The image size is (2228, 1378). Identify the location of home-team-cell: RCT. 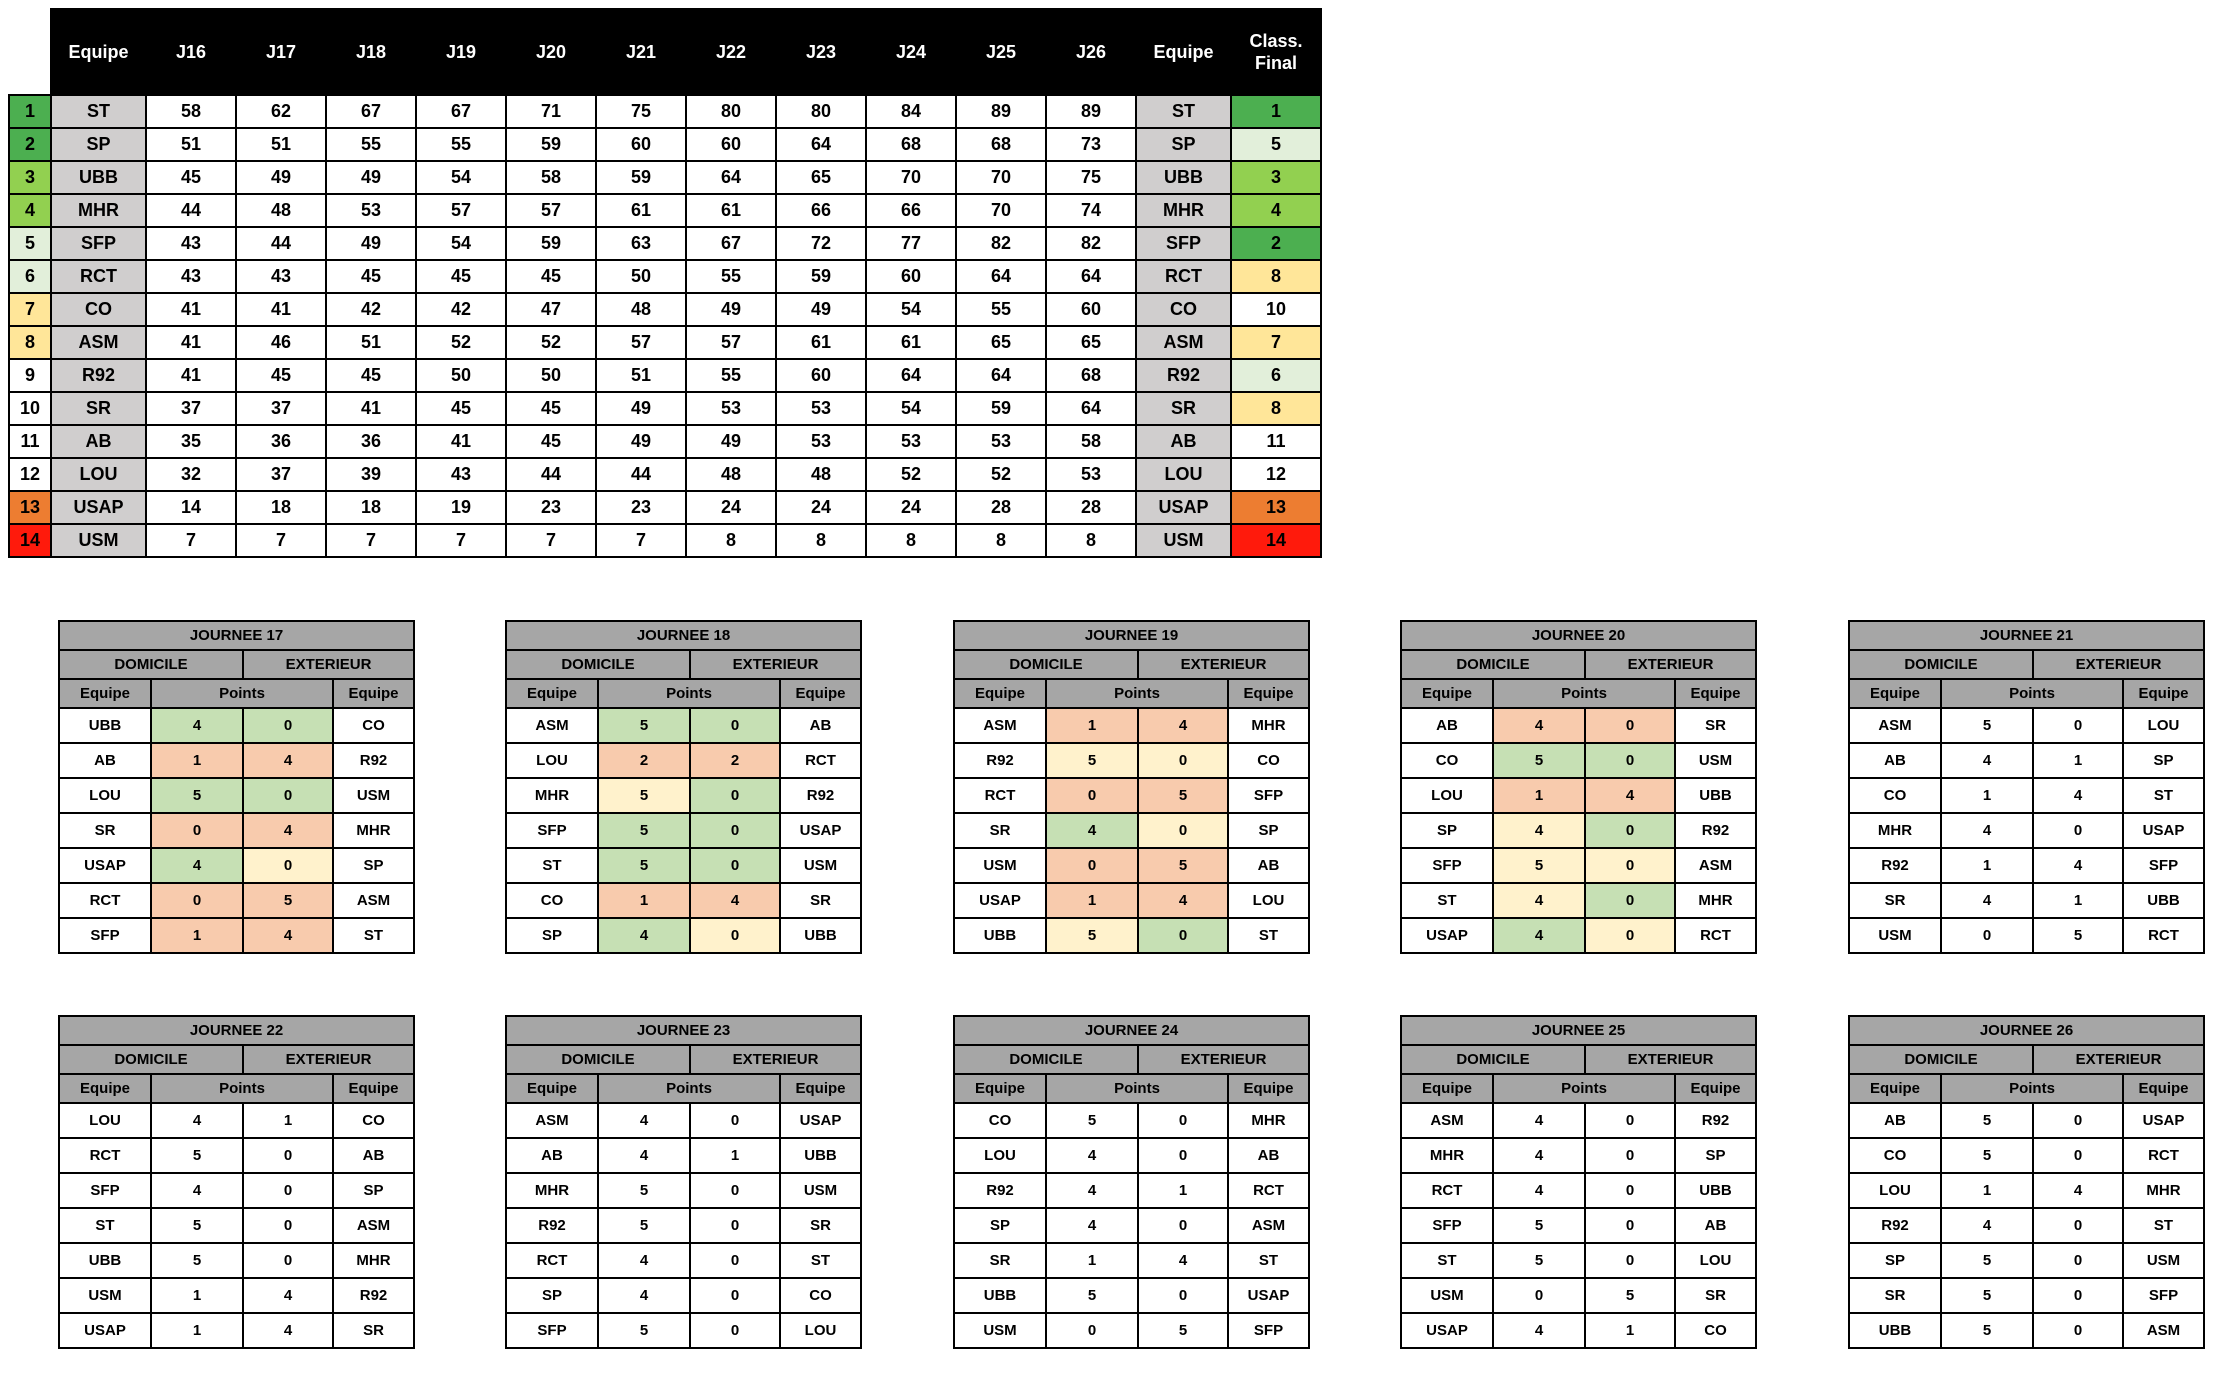
(105, 1155).